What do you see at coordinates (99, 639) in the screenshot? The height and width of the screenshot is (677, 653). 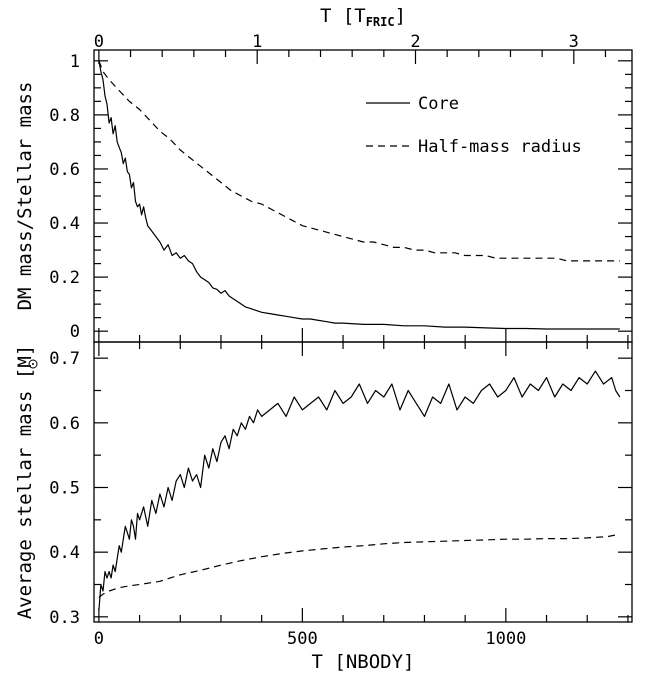 I see `bottom-x-tick-label: 0` at bounding box center [99, 639].